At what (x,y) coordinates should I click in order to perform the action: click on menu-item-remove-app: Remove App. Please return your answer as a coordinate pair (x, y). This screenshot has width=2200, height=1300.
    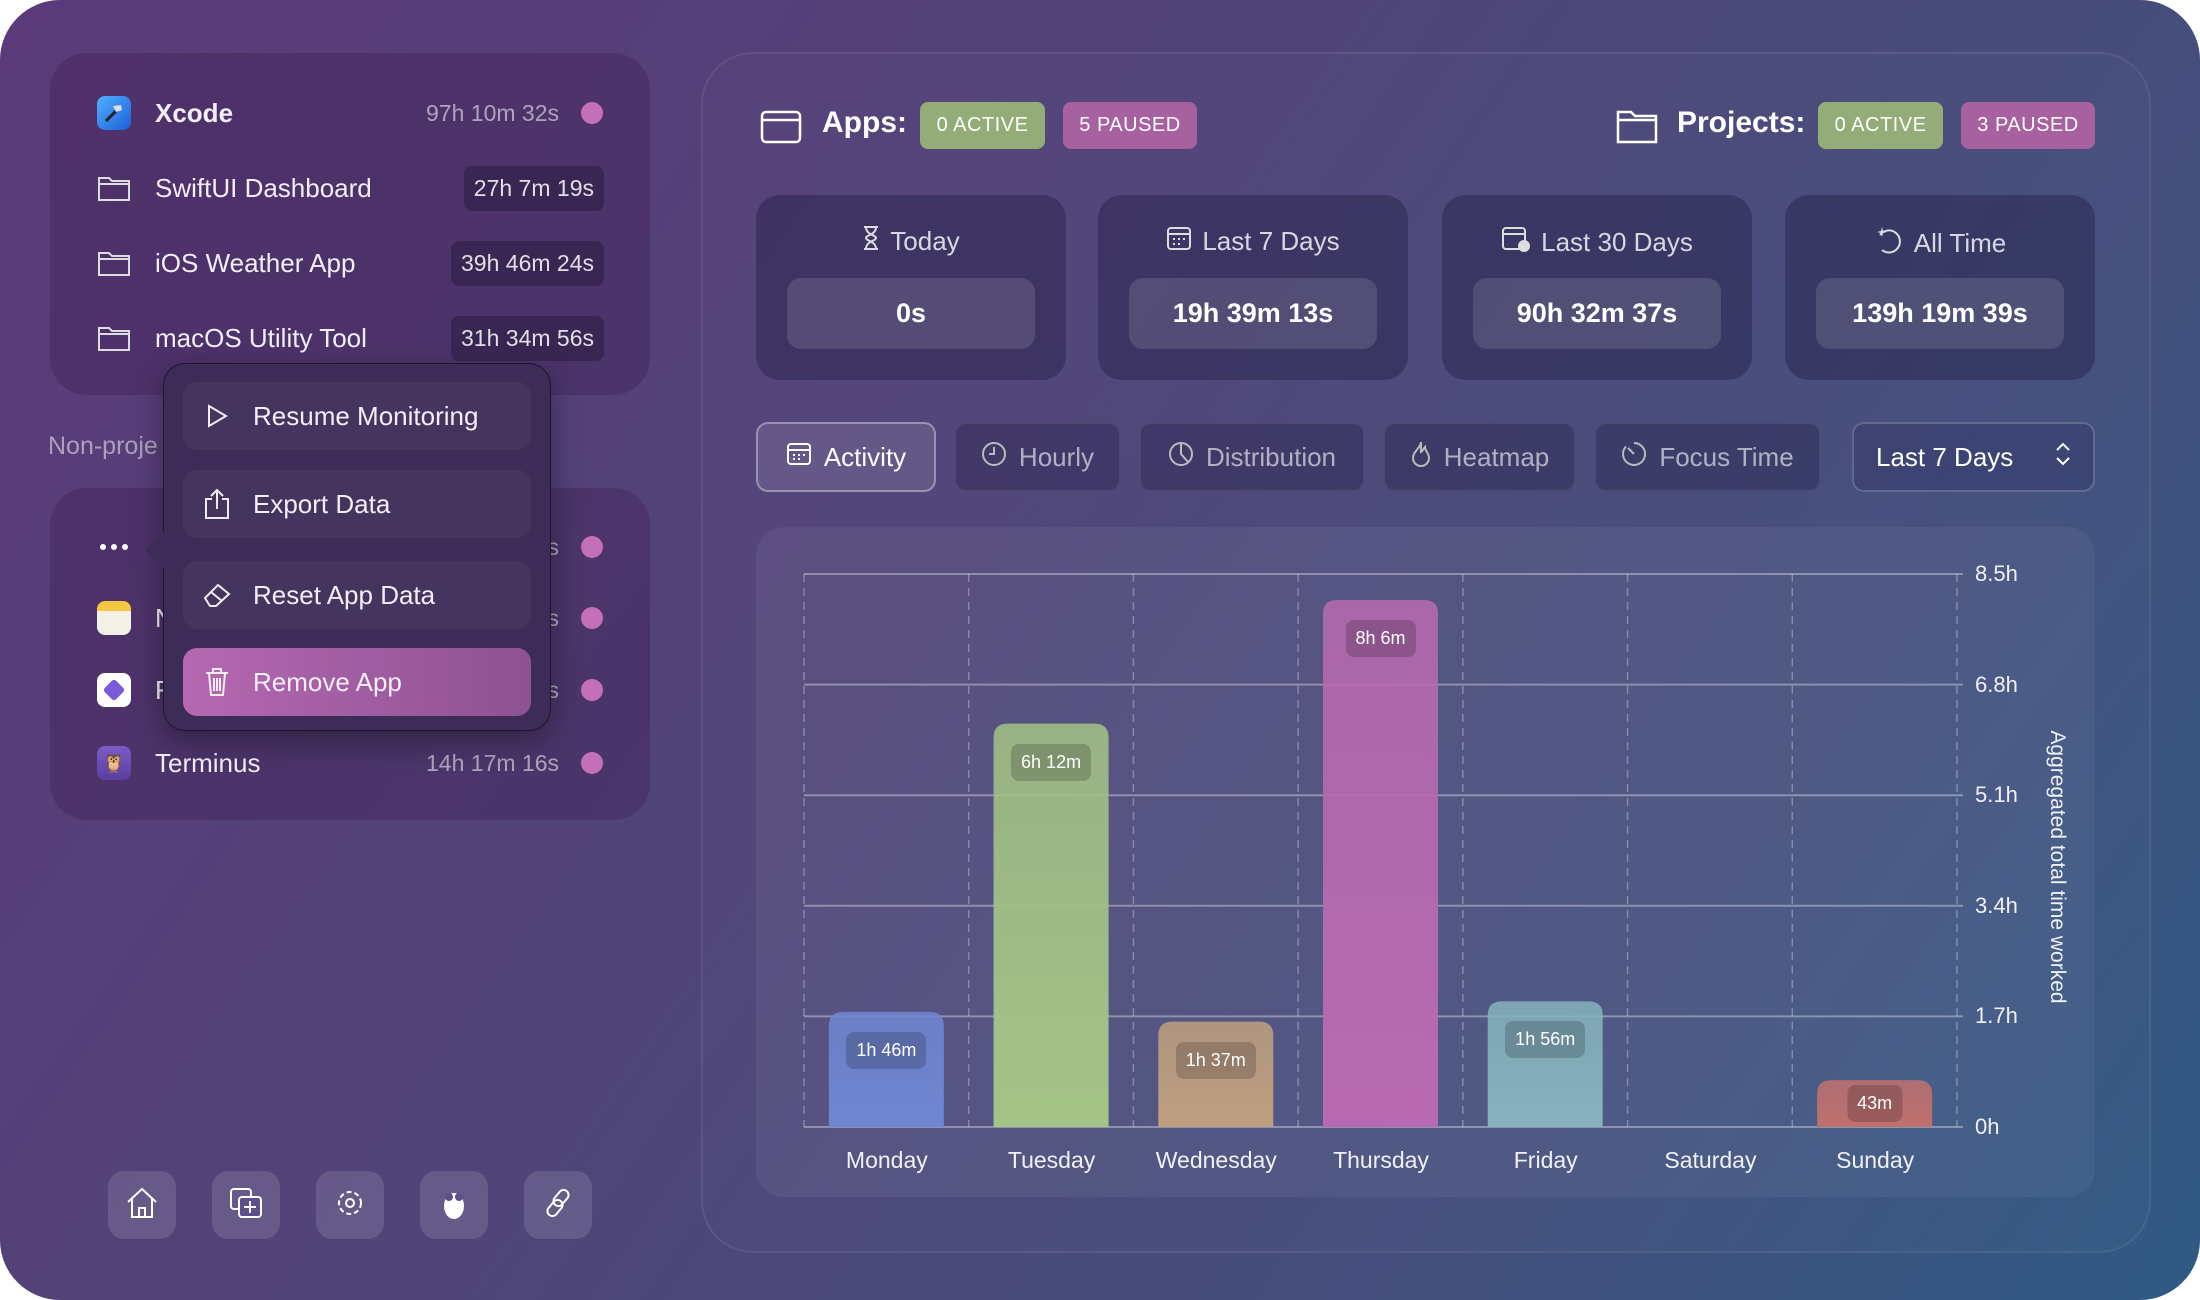
    Looking at the image, I should click on (357, 682).